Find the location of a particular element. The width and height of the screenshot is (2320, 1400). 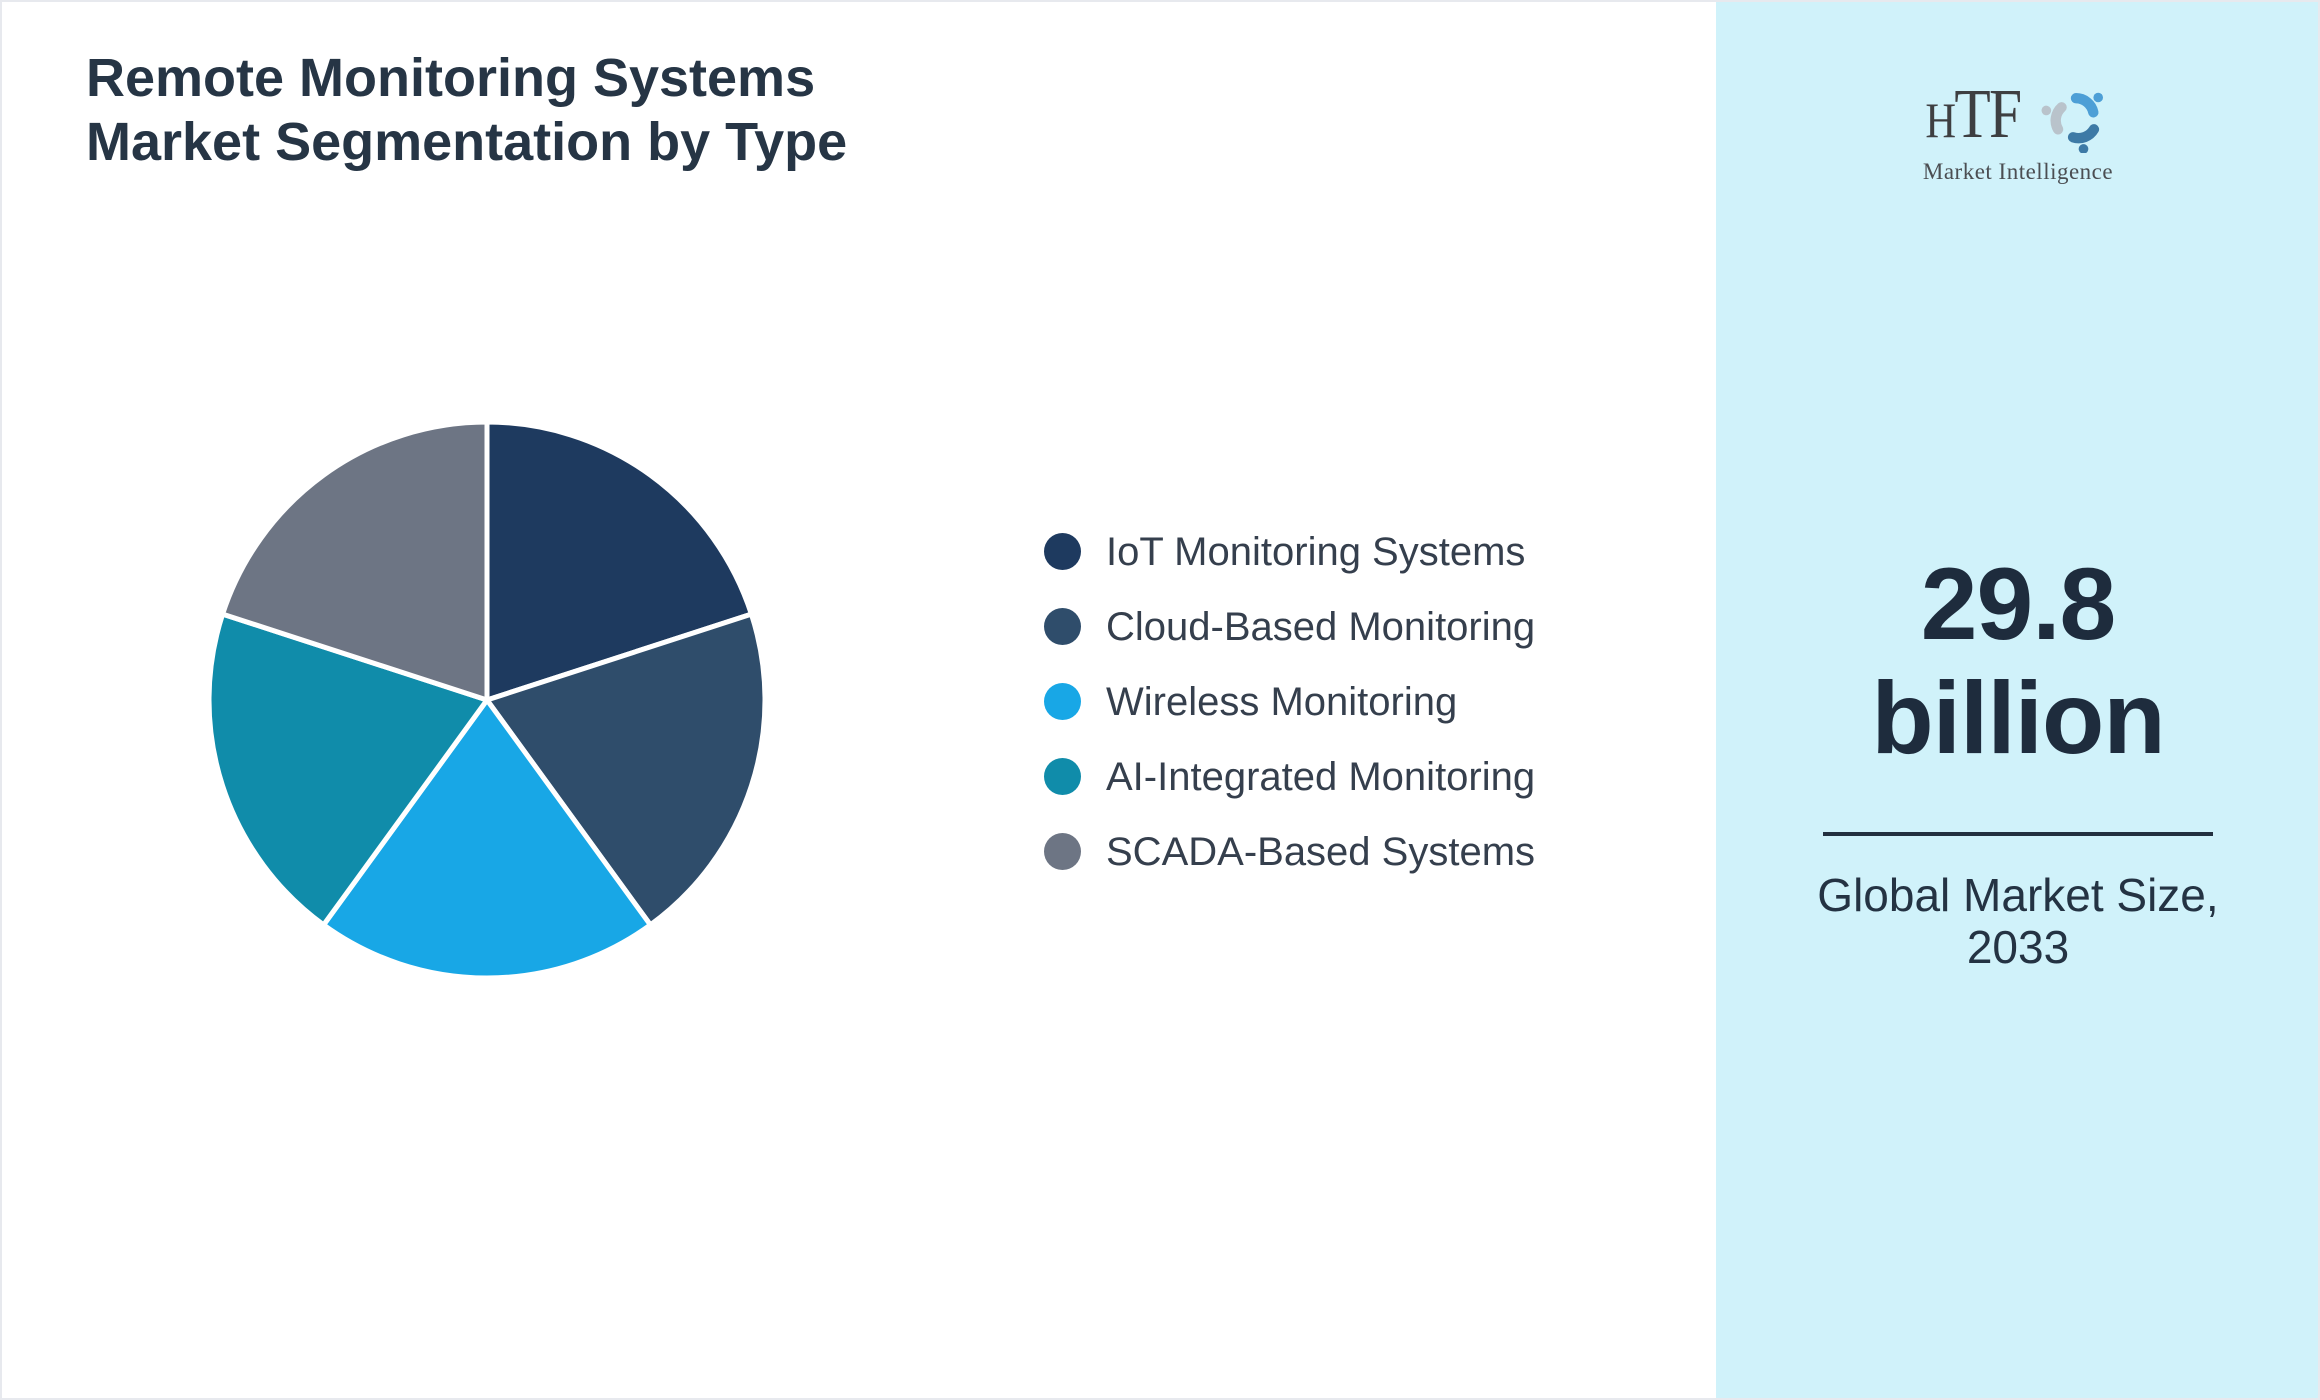

legend-item: Wireless Monitoring is located at coordinates (1289, 701).